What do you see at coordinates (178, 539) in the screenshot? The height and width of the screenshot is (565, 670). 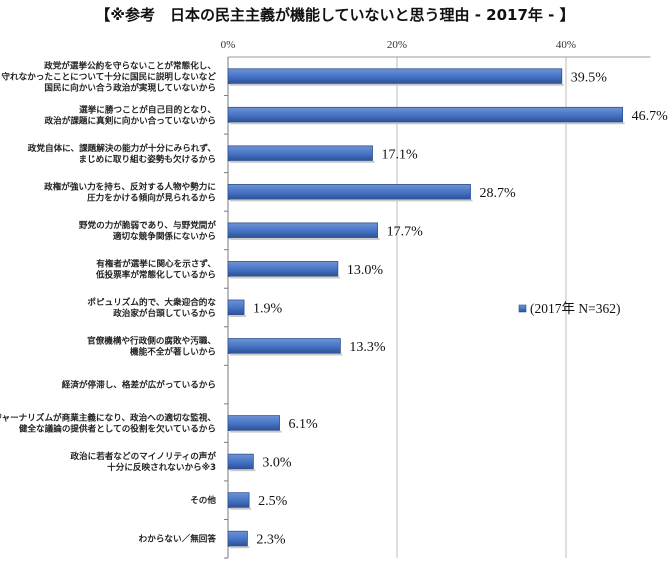 I see `category-label: わからない／無回答` at bounding box center [178, 539].